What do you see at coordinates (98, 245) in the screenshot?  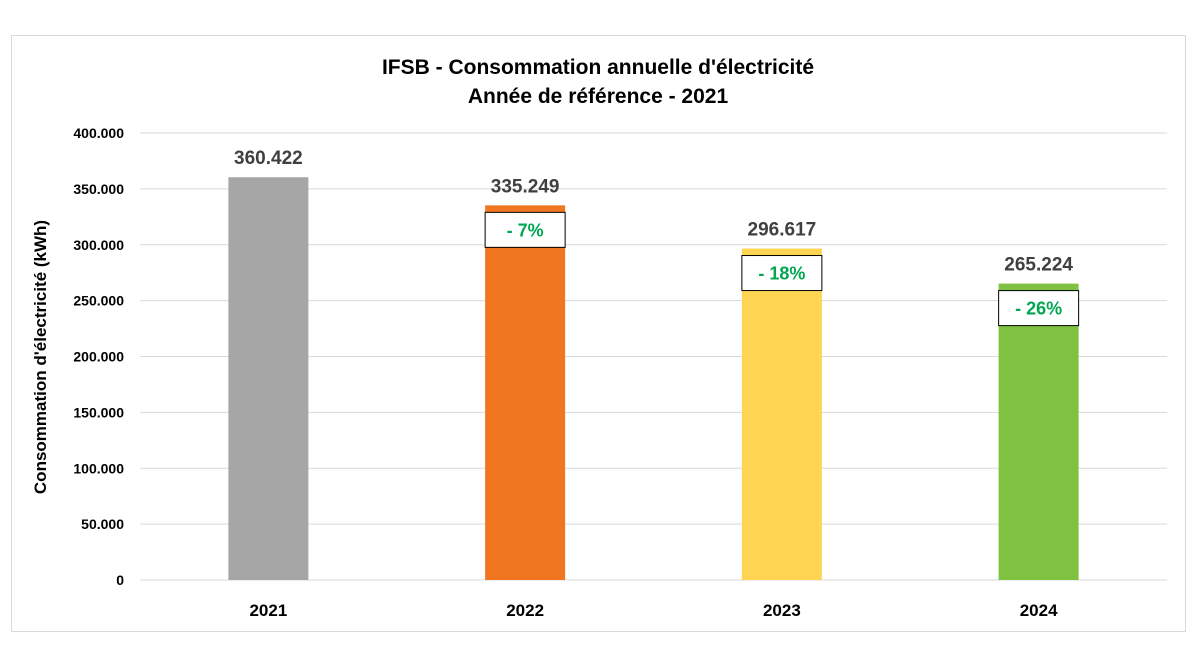 I see `y-tick-label: 300.000` at bounding box center [98, 245].